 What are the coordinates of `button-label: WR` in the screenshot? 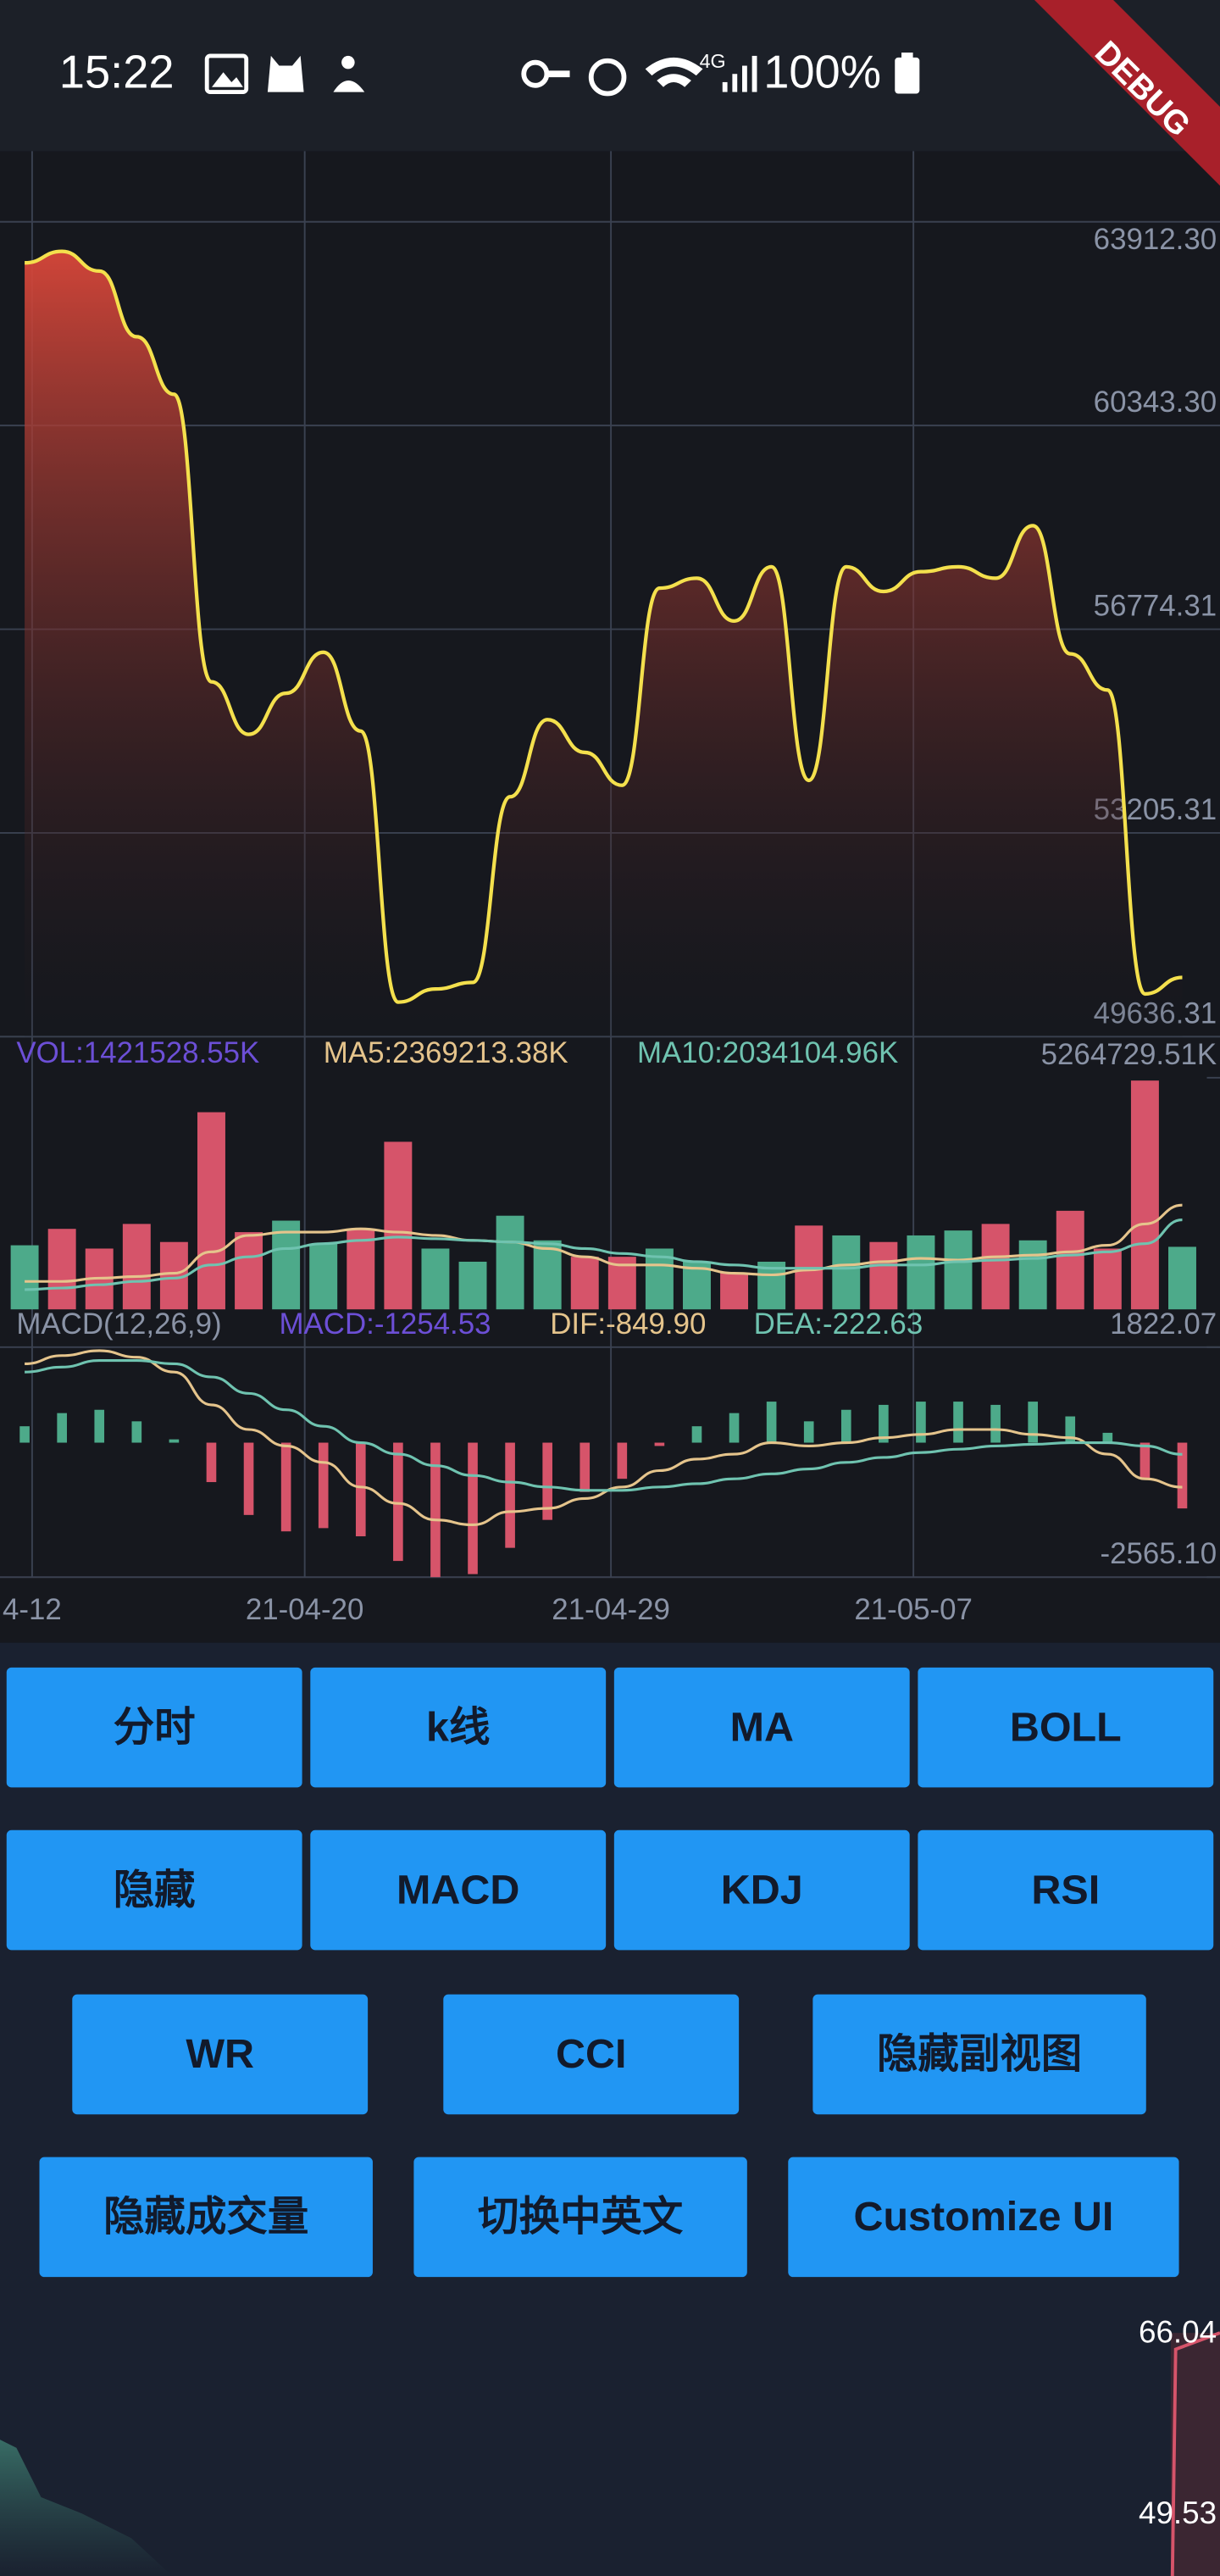 It's located at (220, 2054).